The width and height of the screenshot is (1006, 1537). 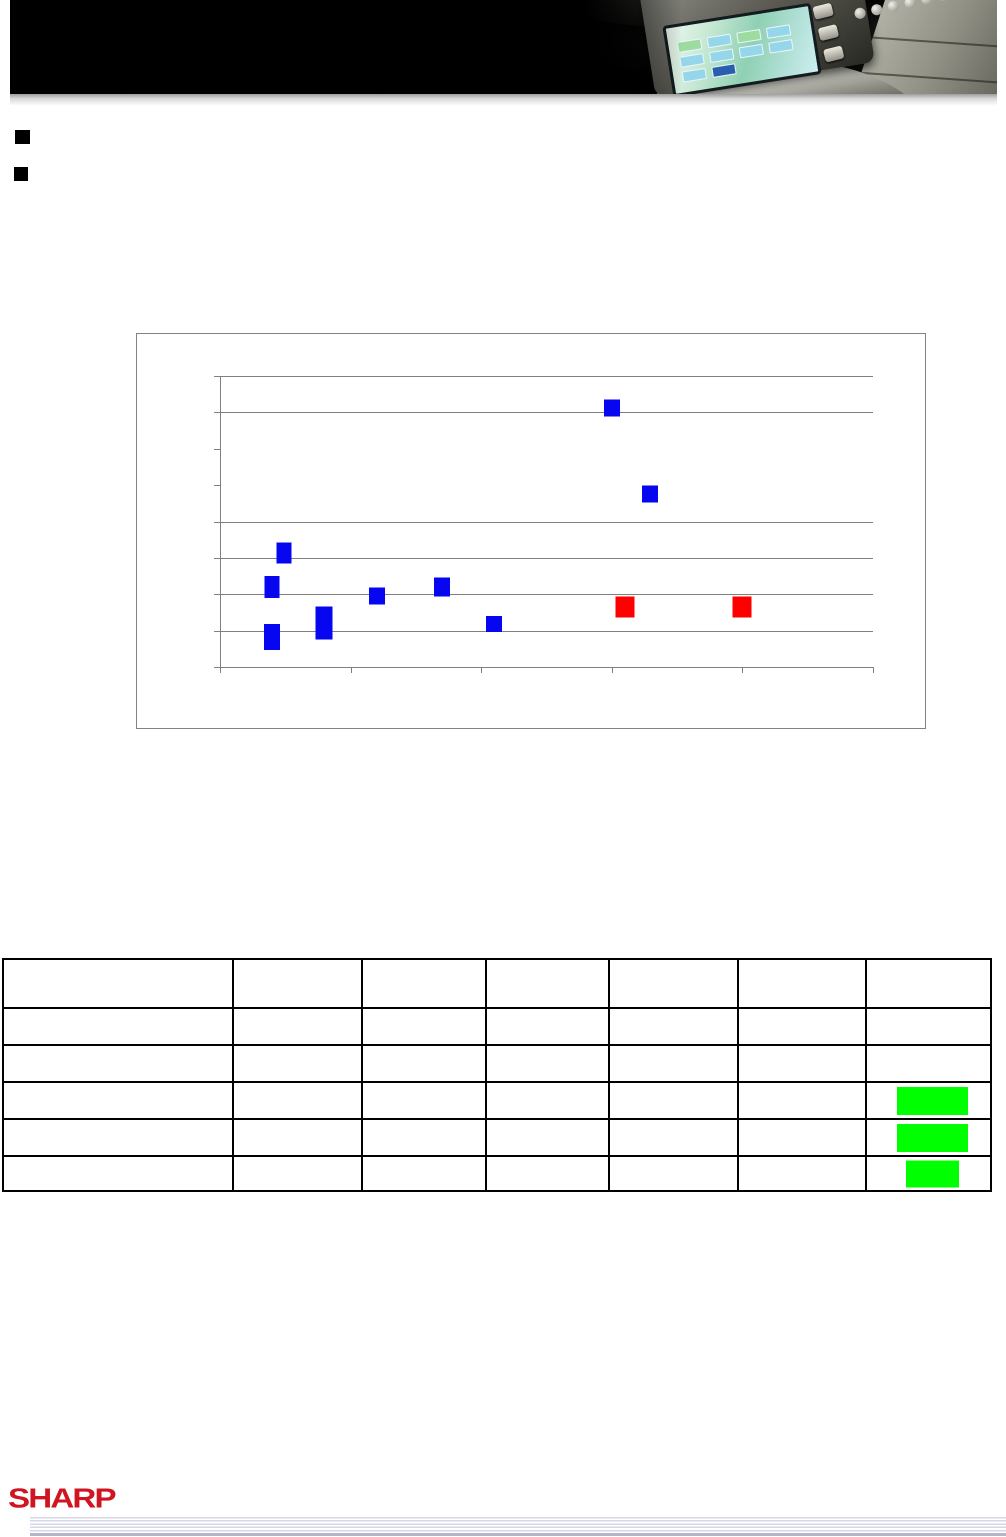 I want to click on data-table, so click(x=497, y=1075).